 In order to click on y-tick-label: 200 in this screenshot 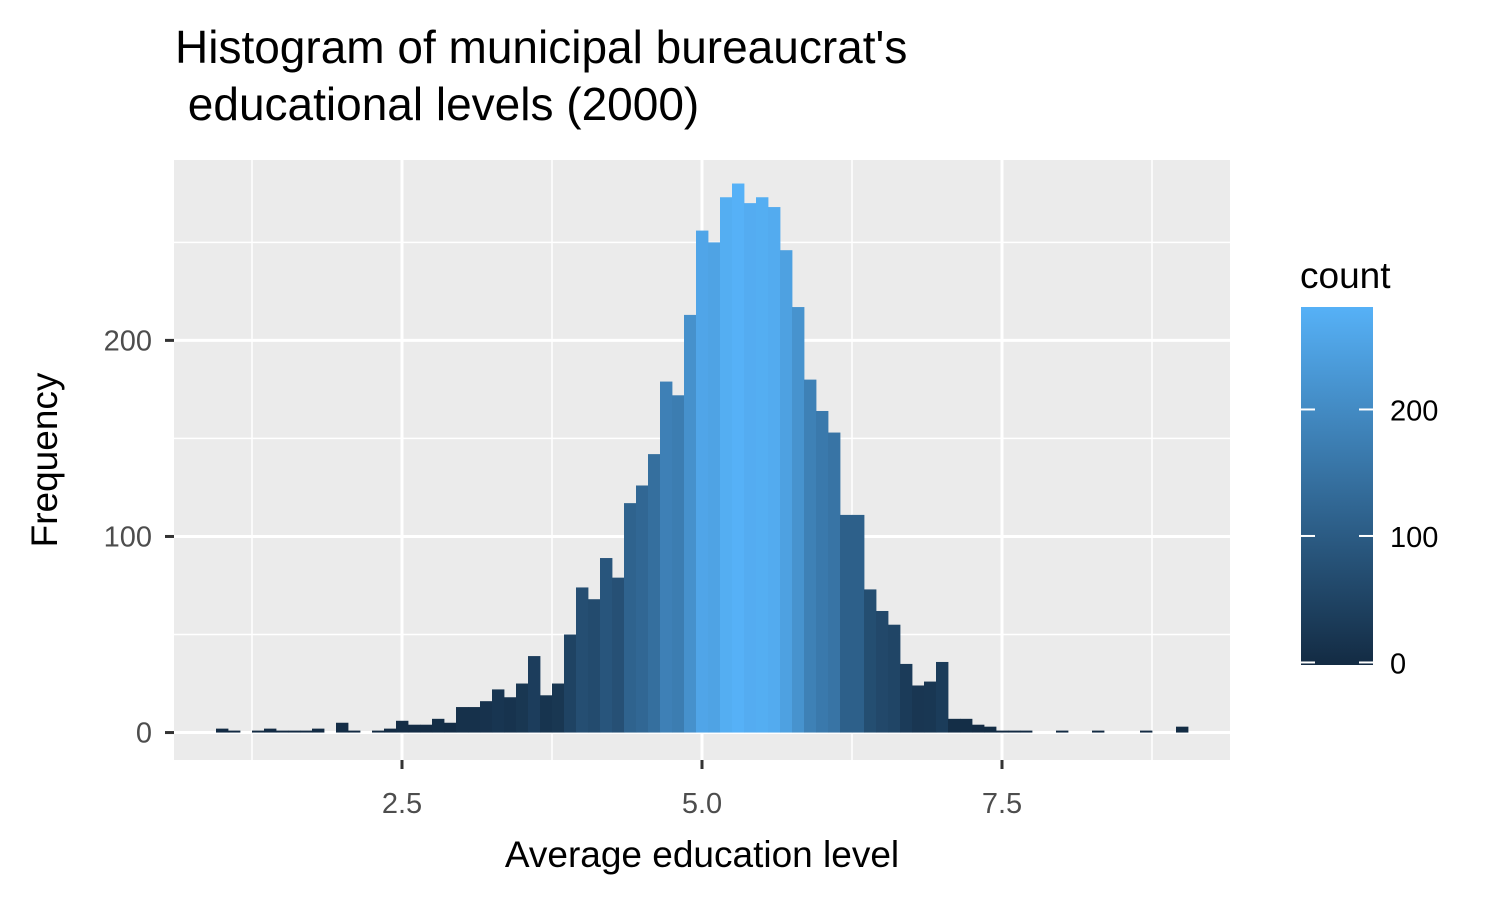, I will do `click(128, 341)`.